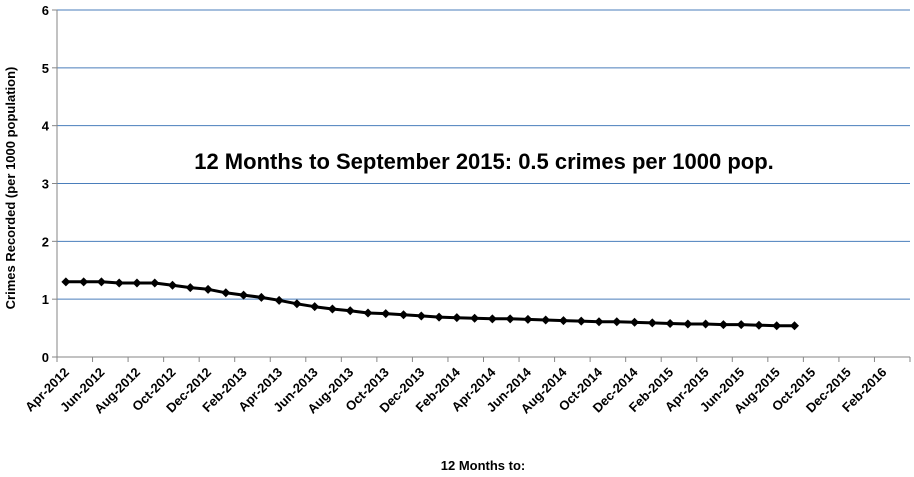 This screenshot has width=914, height=477. What do you see at coordinates (45, 10) in the screenshot?
I see `y-tick-label: 6` at bounding box center [45, 10].